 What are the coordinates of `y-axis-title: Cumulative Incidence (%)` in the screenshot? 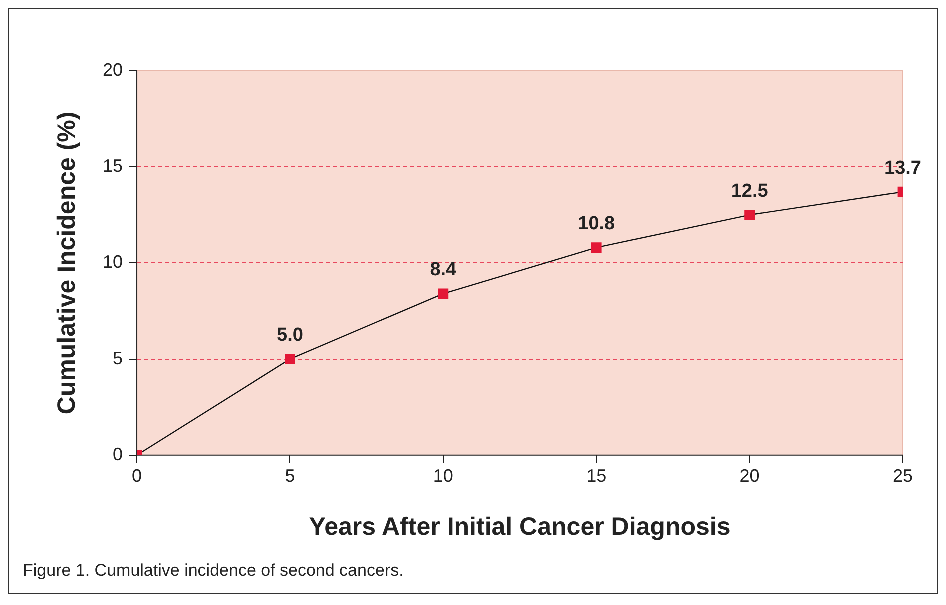 It's located at (66, 263).